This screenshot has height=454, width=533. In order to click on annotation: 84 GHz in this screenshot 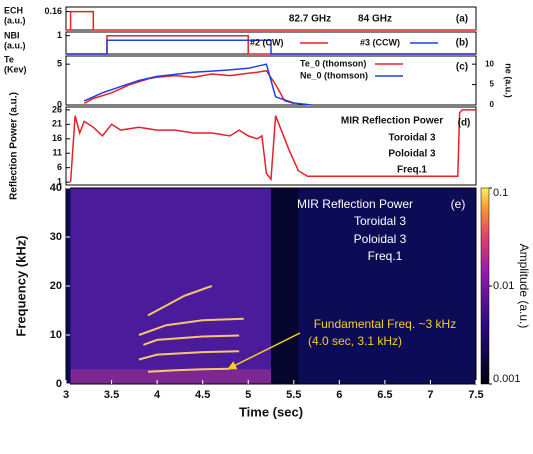, I will do `click(375, 19)`.